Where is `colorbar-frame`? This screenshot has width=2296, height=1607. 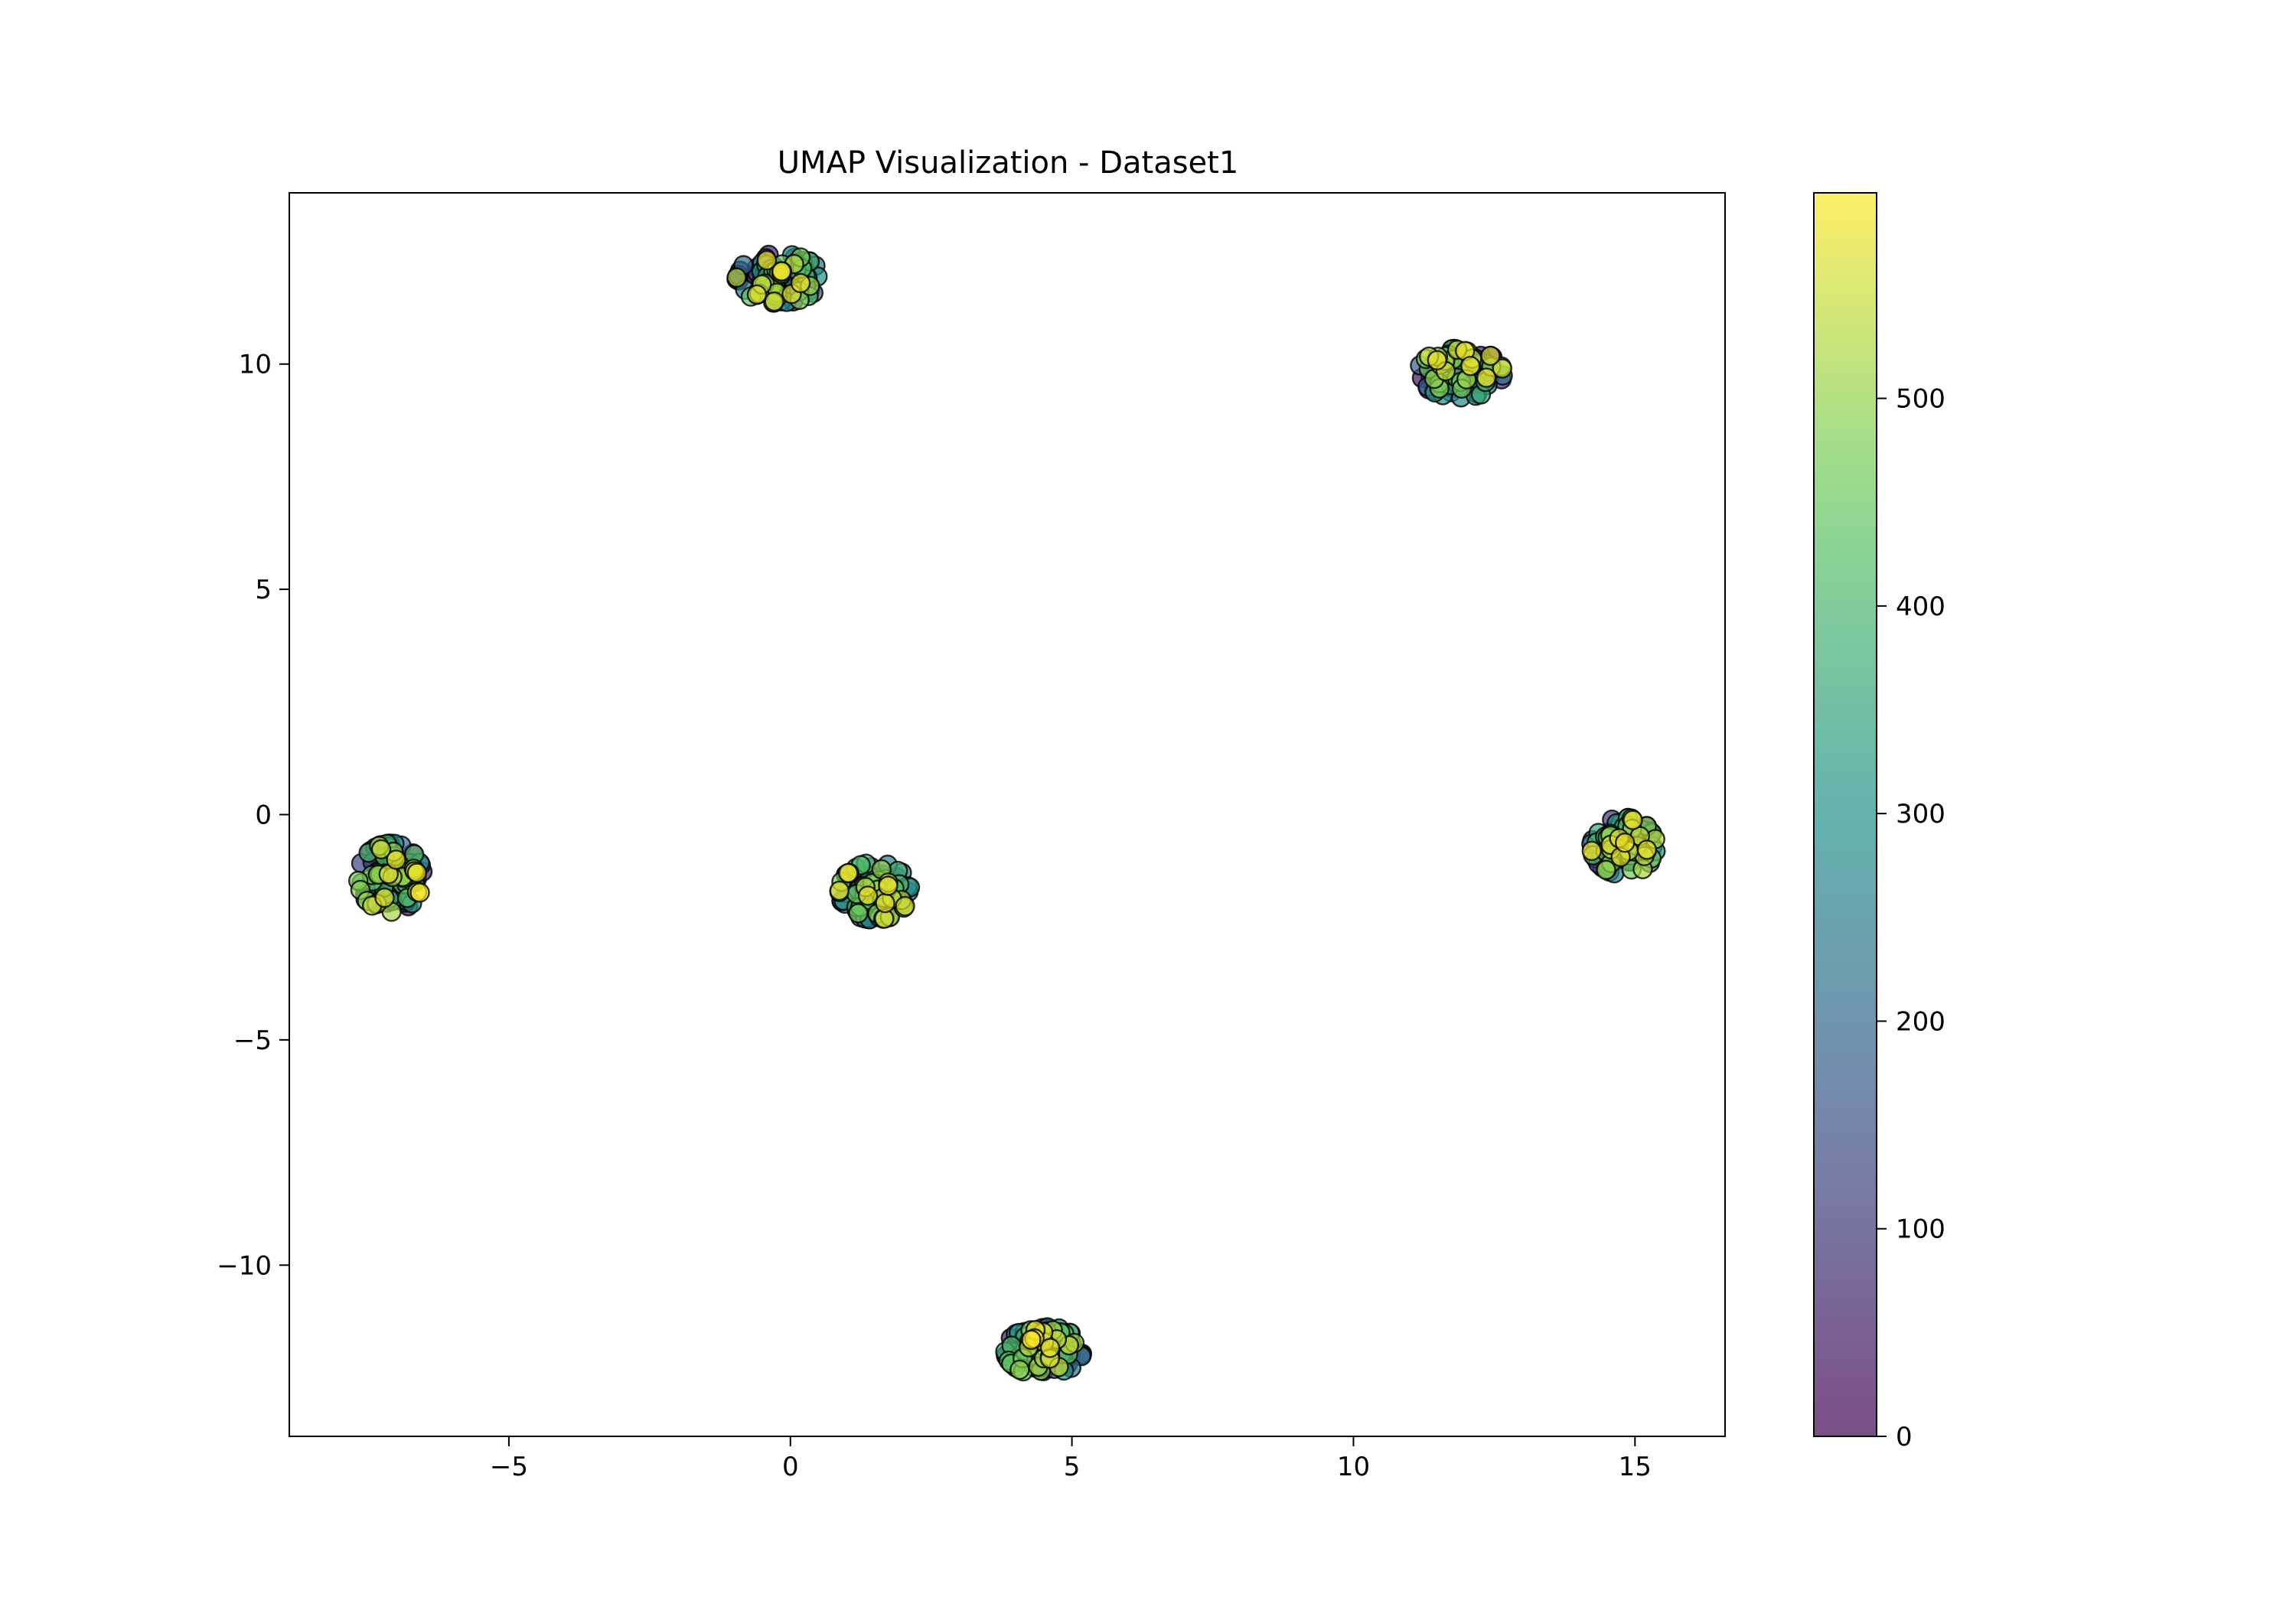
colorbar-frame is located at coordinates (1845, 814).